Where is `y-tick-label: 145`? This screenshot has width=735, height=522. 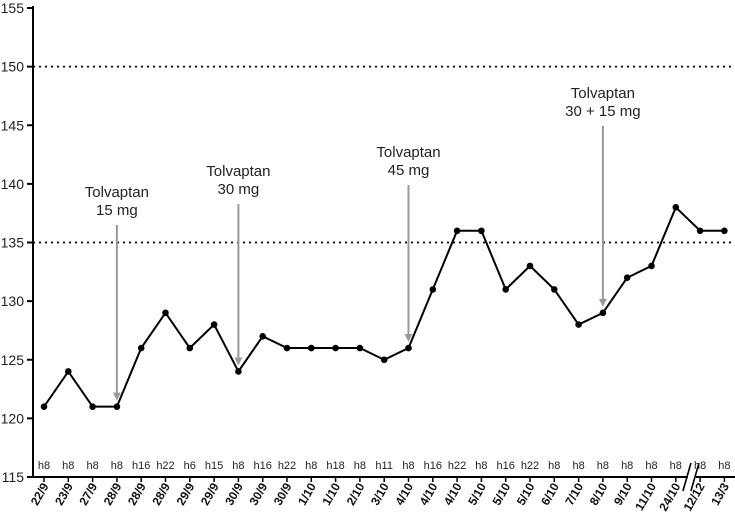
y-tick-label: 145 is located at coordinates (13, 125).